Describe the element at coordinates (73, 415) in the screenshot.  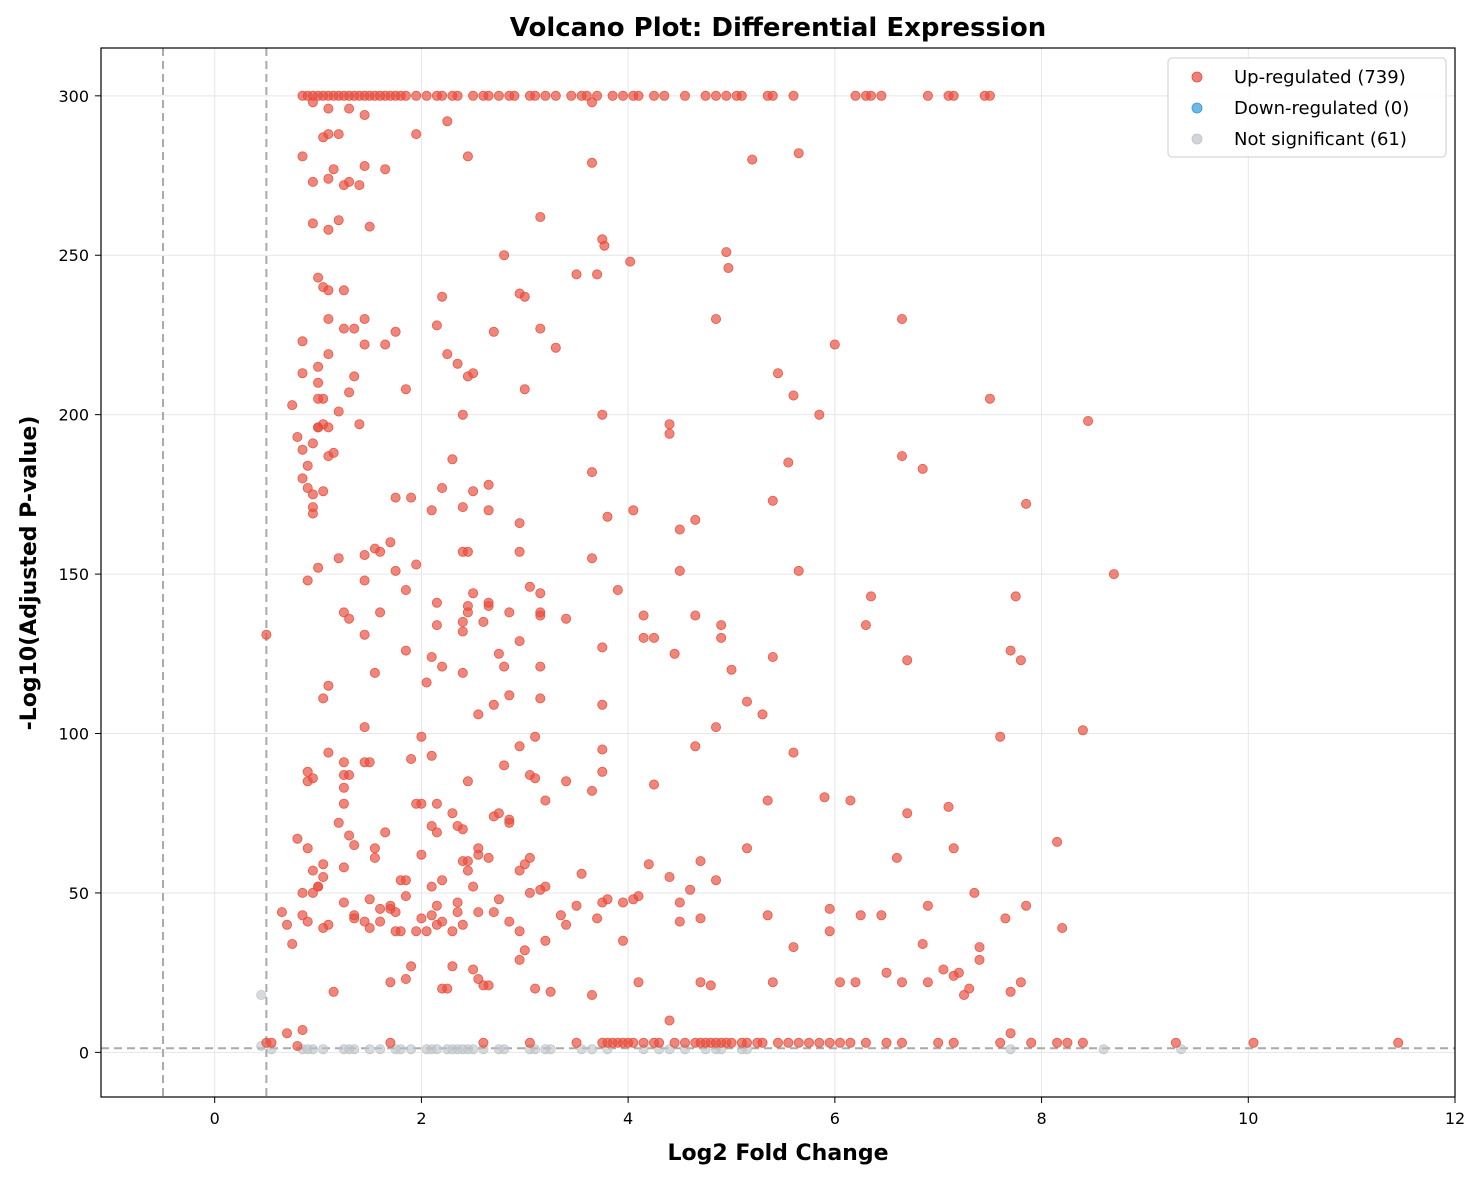
I see `y-tick-label: 200` at that location.